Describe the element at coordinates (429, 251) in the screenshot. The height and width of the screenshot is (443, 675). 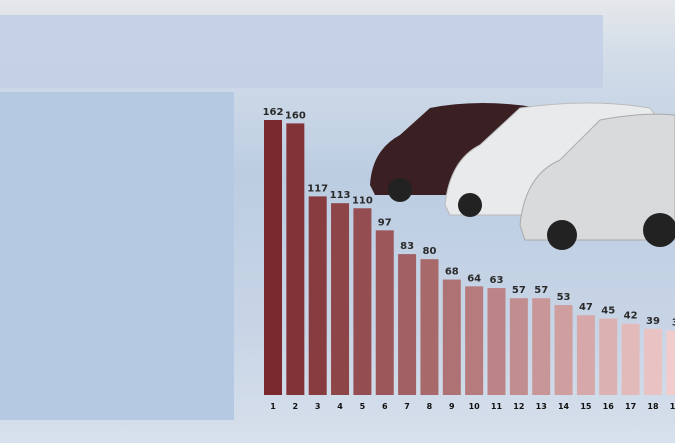
I see `data-label: 80` at that location.